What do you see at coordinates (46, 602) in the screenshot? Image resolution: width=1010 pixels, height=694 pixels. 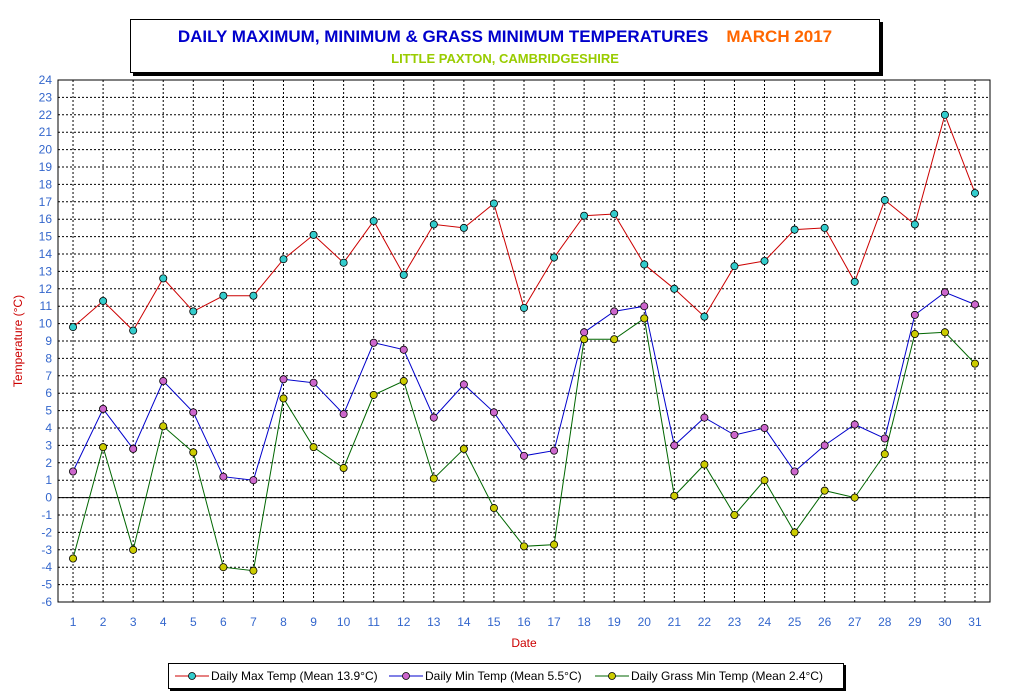 I see `y-tick-label: -6` at bounding box center [46, 602].